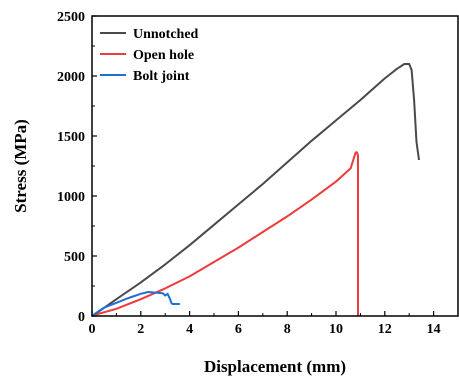  What do you see at coordinates (81, 317) in the screenshot?
I see `y-tick-label: 0` at bounding box center [81, 317].